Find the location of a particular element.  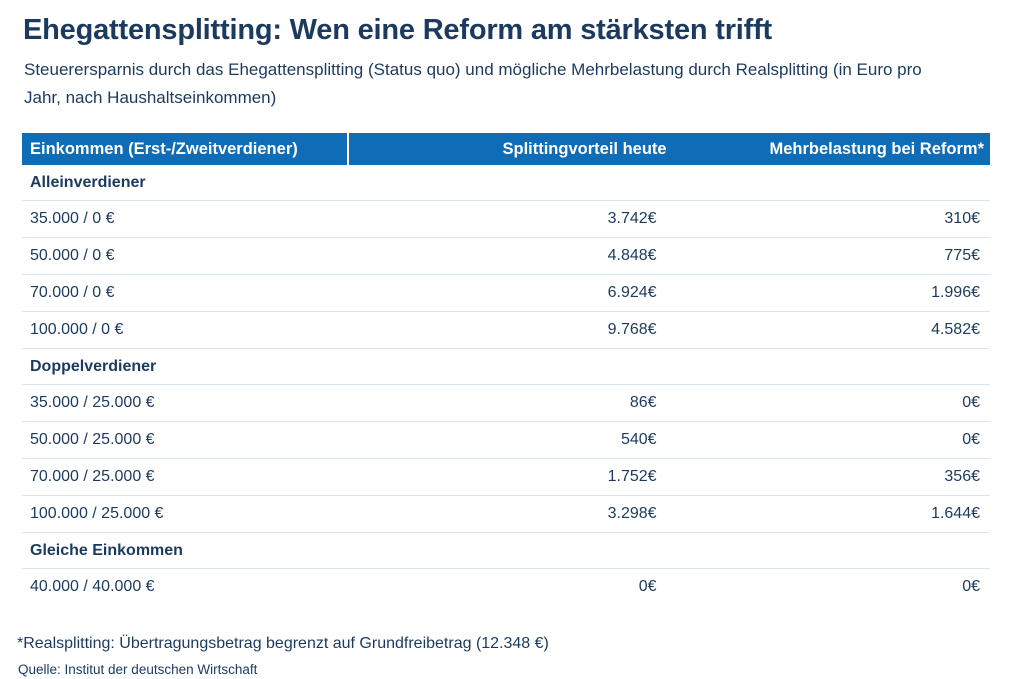

income-cell: 35.000 / 25.000 € is located at coordinates (185, 403).